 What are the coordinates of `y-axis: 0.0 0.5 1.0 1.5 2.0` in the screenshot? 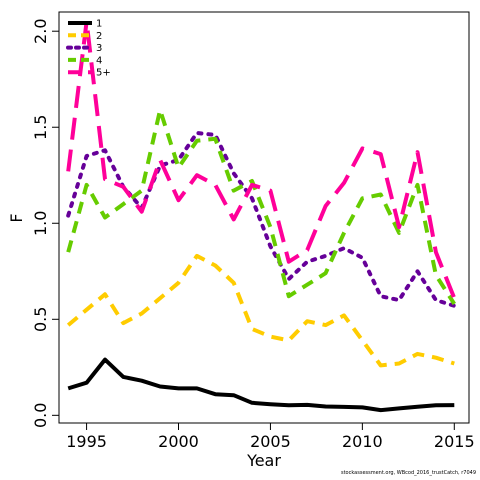 It's located at (45, 223).